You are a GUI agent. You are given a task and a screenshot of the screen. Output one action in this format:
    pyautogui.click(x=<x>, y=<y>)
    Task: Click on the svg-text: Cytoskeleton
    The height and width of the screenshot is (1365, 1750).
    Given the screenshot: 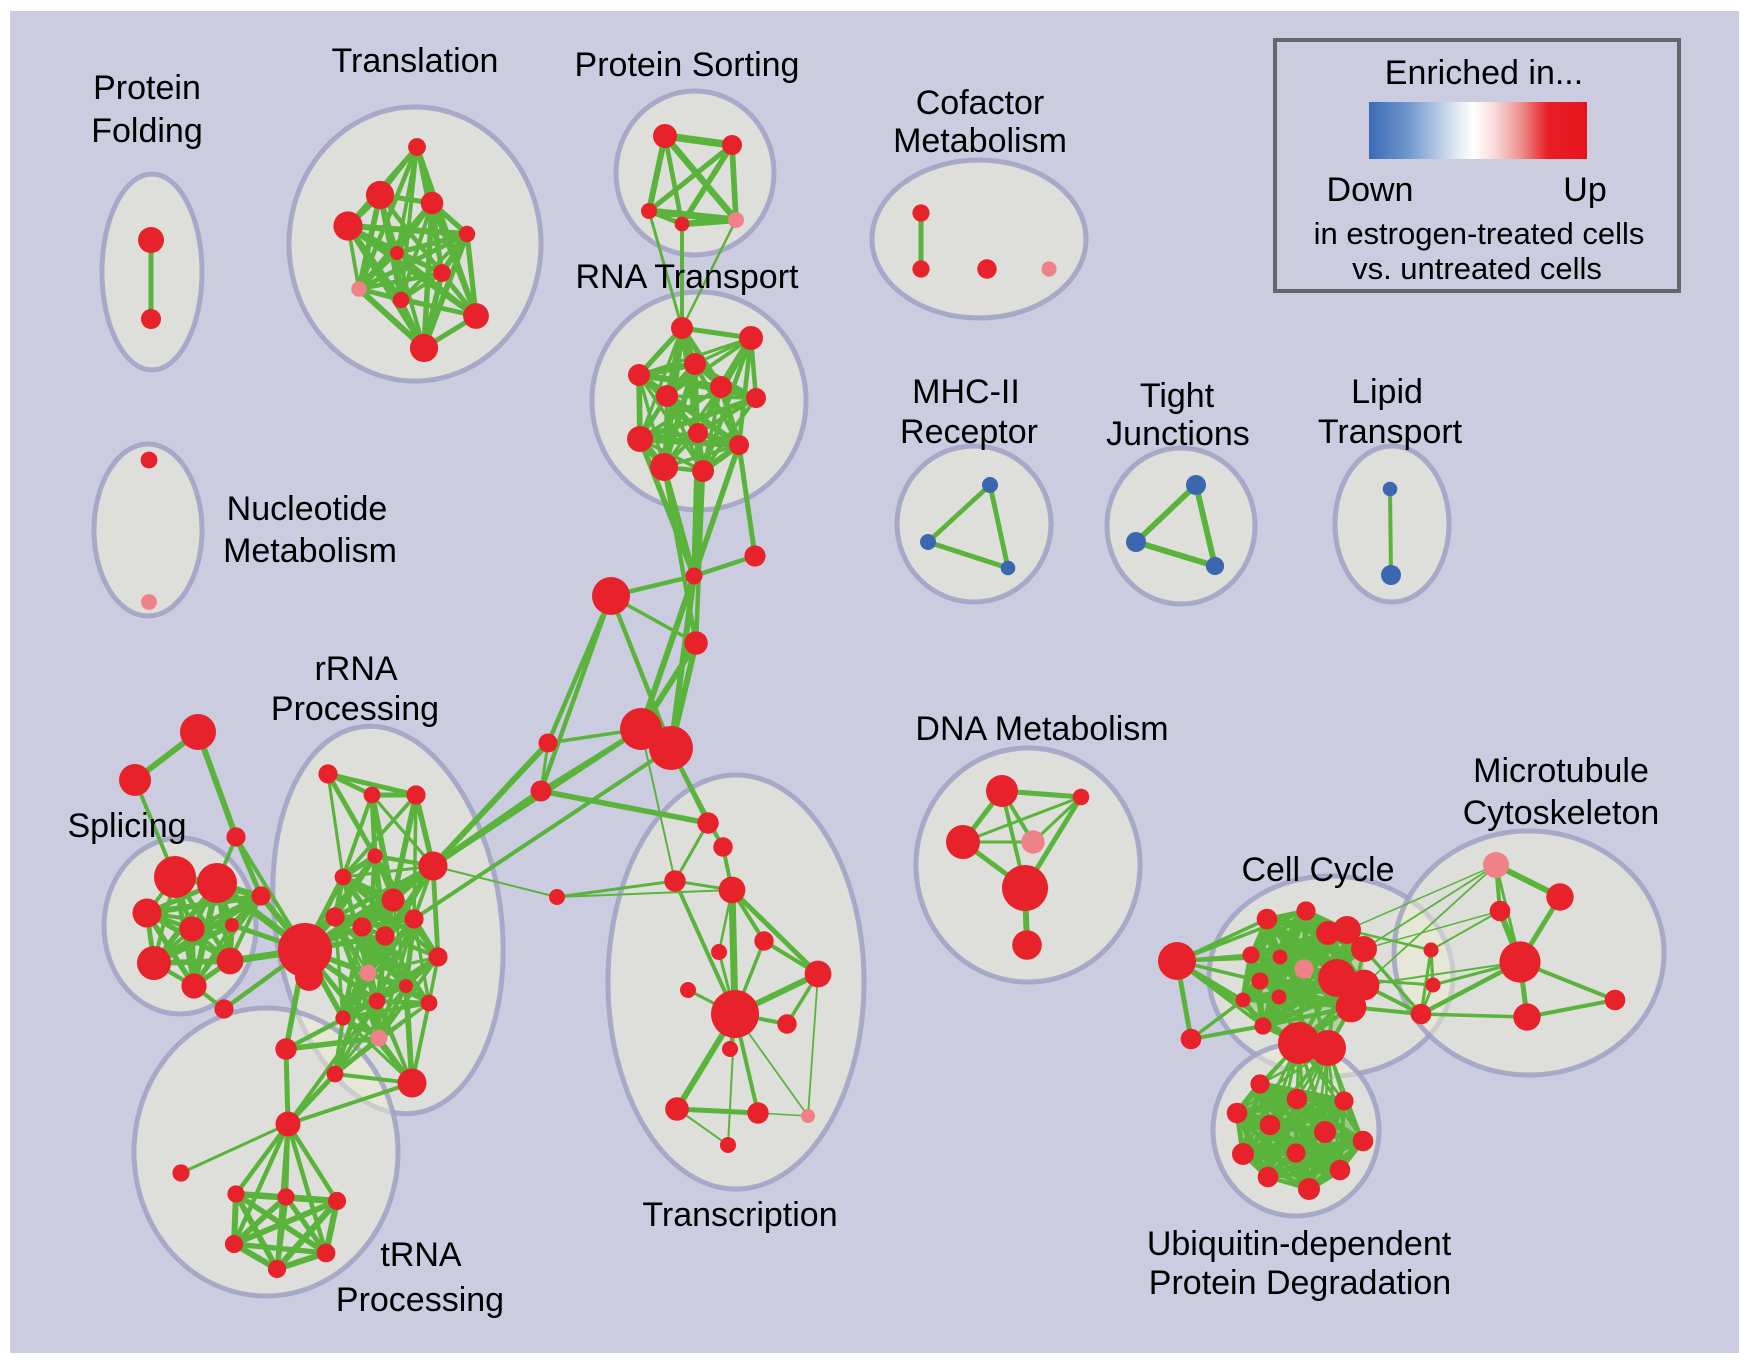 What is the action you would take?
    pyautogui.click(x=1561, y=813)
    